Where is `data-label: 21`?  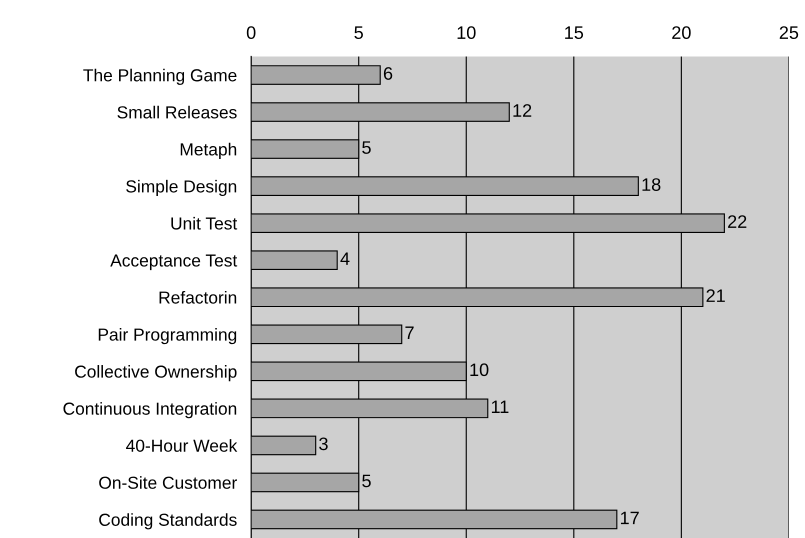 data-label: 21 is located at coordinates (715, 295).